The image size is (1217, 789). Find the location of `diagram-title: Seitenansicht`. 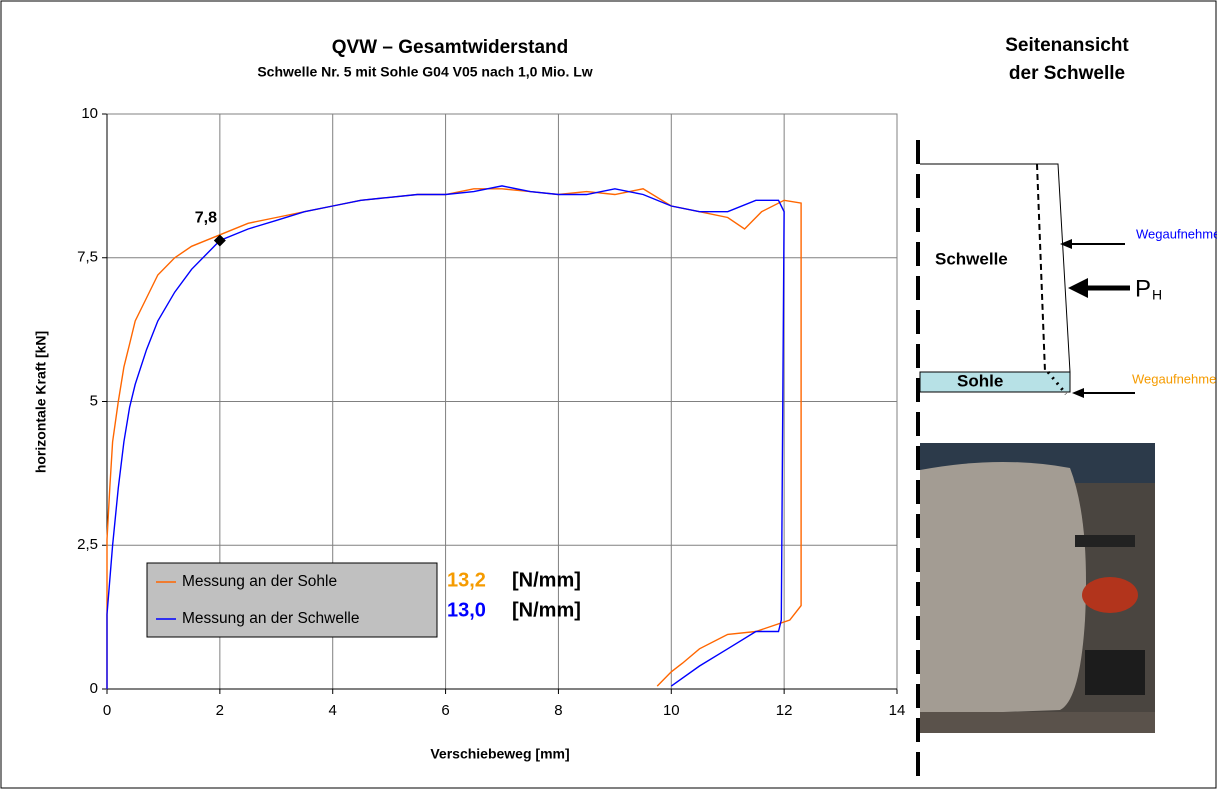

diagram-title: Seitenansicht is located at coordinates (1067, 45).